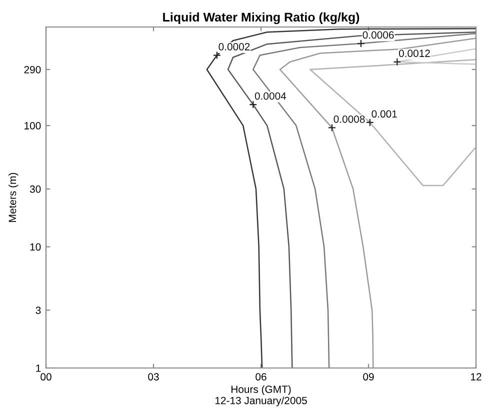 Image resolution: width=483 pixels, height=410 pixels. Describe the element at coordinates (234, 46) in the screenshot. I see `annotation: 0.0002` at that location.